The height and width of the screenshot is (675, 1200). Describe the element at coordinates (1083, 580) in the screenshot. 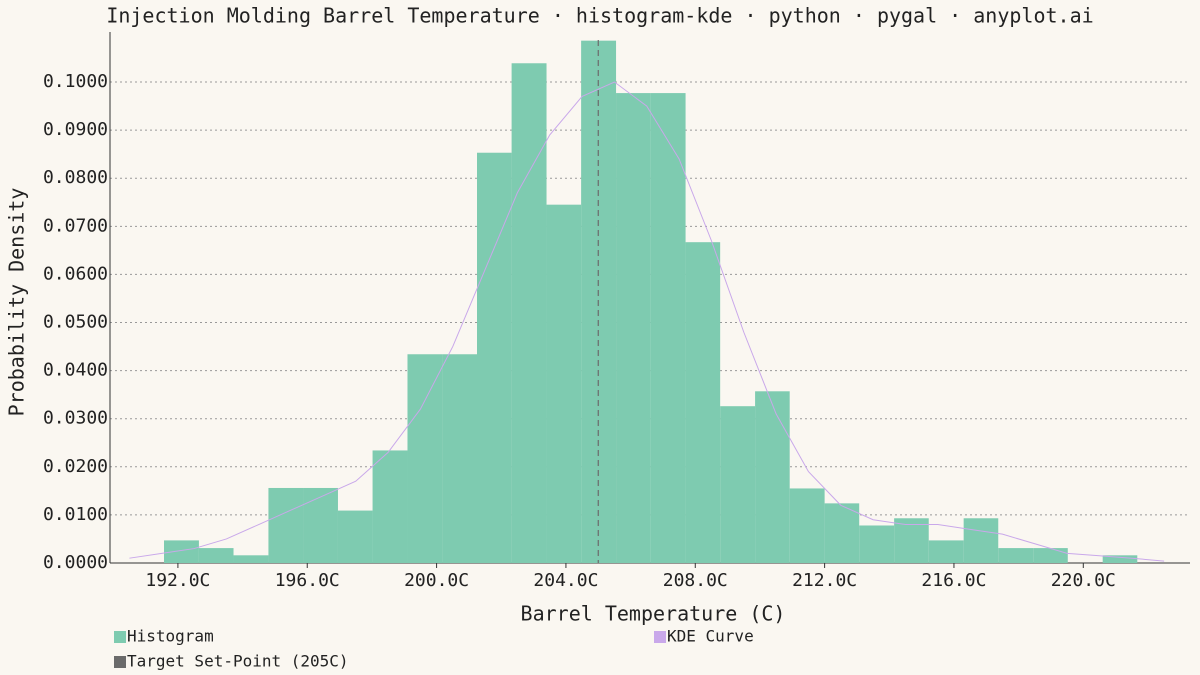

I see `x-tick-label: 220.0C` at that location.